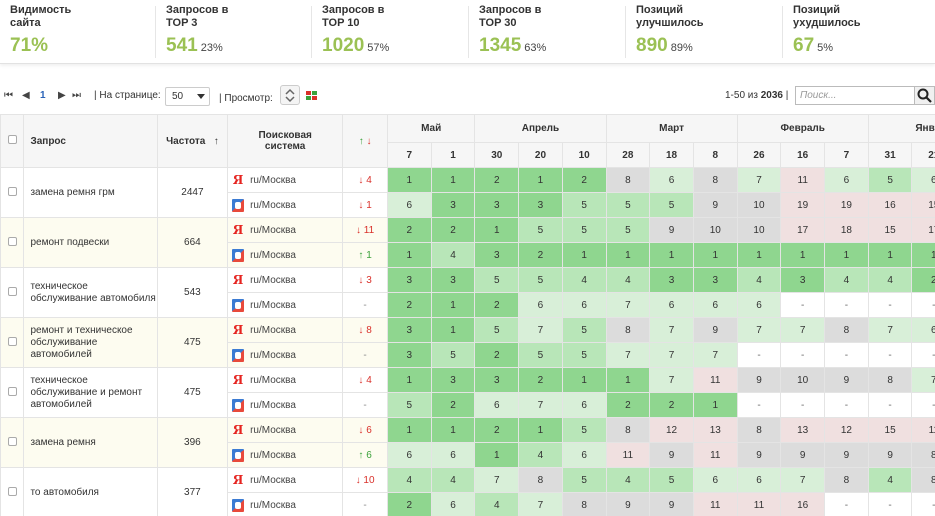  What do you see at coordinates (90, 442) in the screenshot?
I see `query-text: замена ремня` at bounding box center [90, 442].